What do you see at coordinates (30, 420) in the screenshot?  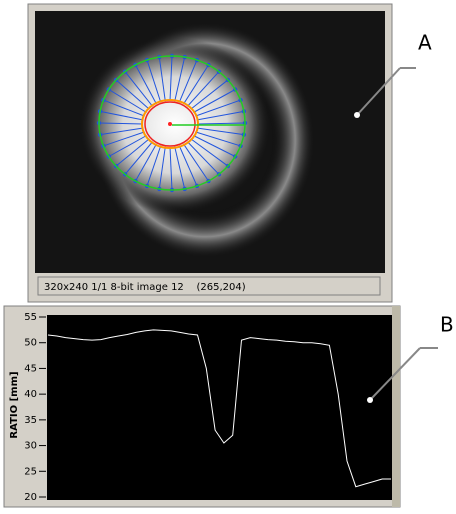 I see `y-tick-label: 35` at bounding box center [30, 420].